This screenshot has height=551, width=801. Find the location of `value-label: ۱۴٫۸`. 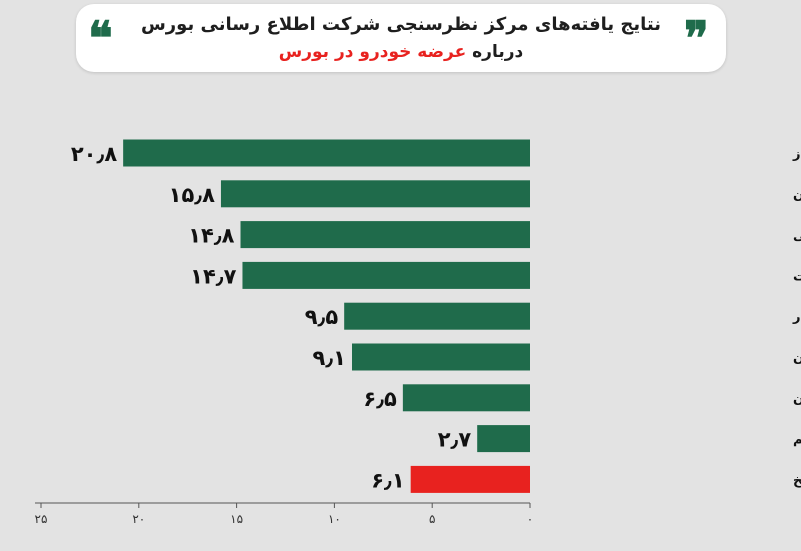

value-label: ۱۴٫۸ is located at coordinates (211, 236).